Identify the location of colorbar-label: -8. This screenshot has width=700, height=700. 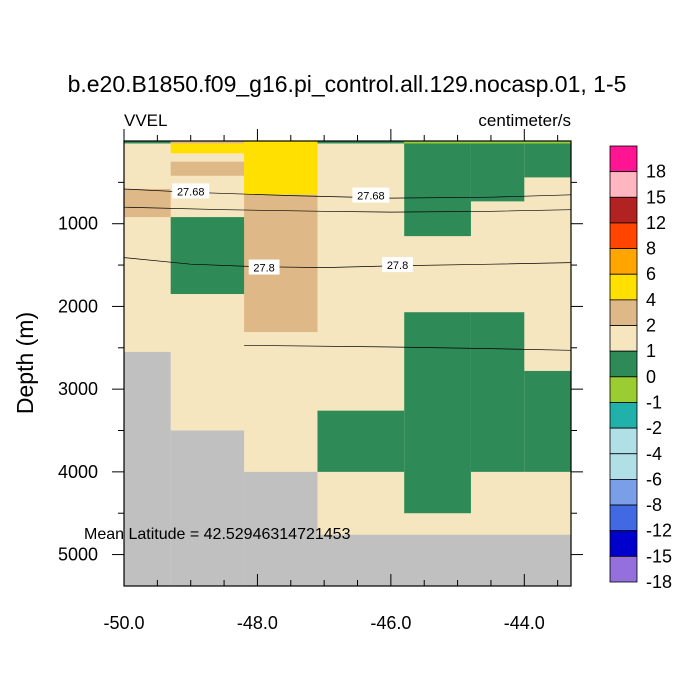
(654, 505).